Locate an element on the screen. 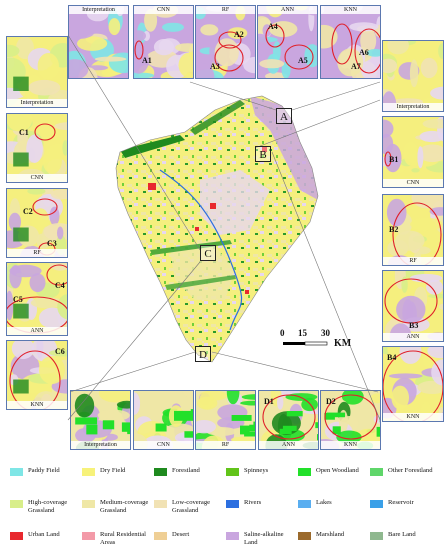 This screenshot has width=447, height=550. region-mark: D2 is located at coordinates (331, 401).